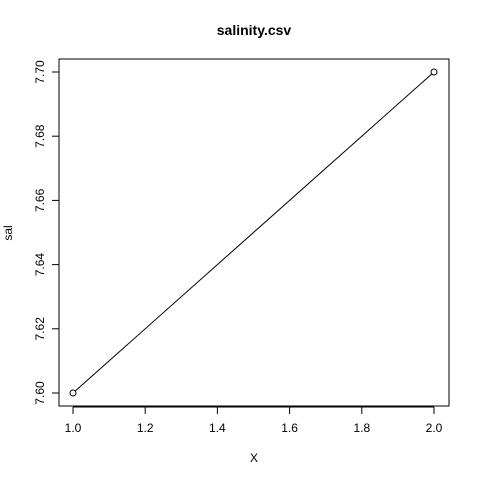 The width and height of the screenshot is (480, 480). I want to click on y-tick-label-5: 7.70, so click(40, 72).